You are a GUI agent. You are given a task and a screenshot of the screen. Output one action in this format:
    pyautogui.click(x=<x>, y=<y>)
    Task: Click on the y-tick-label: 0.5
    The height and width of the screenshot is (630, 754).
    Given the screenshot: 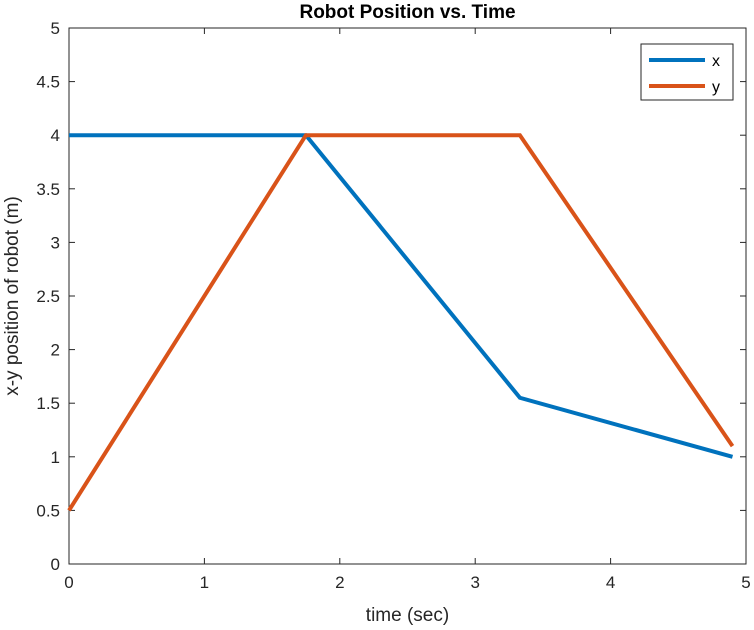 What is the action you would take?
    pyautogui.click(x=48, y=510)
    